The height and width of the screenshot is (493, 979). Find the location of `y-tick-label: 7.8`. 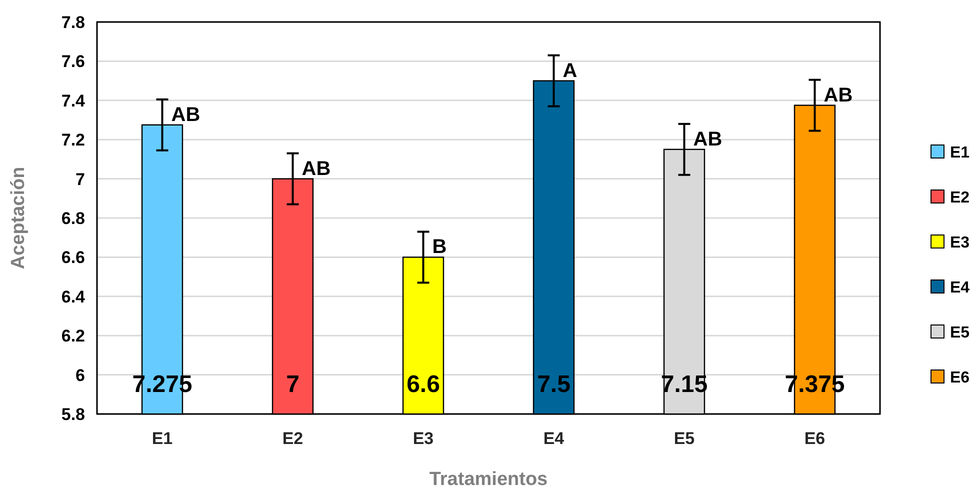

y-tick-label: 7.8 is located at coordinates (73, 22).